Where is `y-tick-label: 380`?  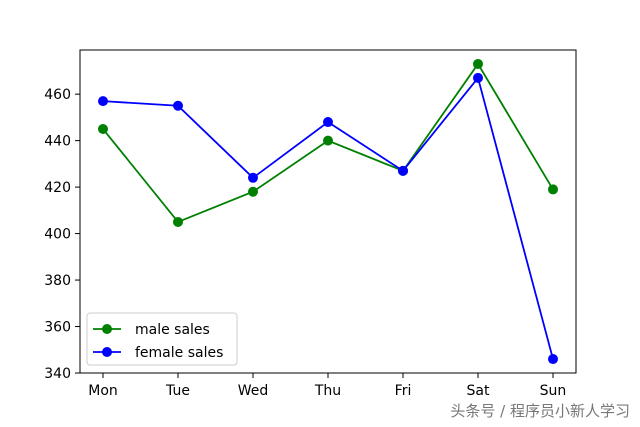 y-tick-label: 380 is located at coordinates (57, 281).